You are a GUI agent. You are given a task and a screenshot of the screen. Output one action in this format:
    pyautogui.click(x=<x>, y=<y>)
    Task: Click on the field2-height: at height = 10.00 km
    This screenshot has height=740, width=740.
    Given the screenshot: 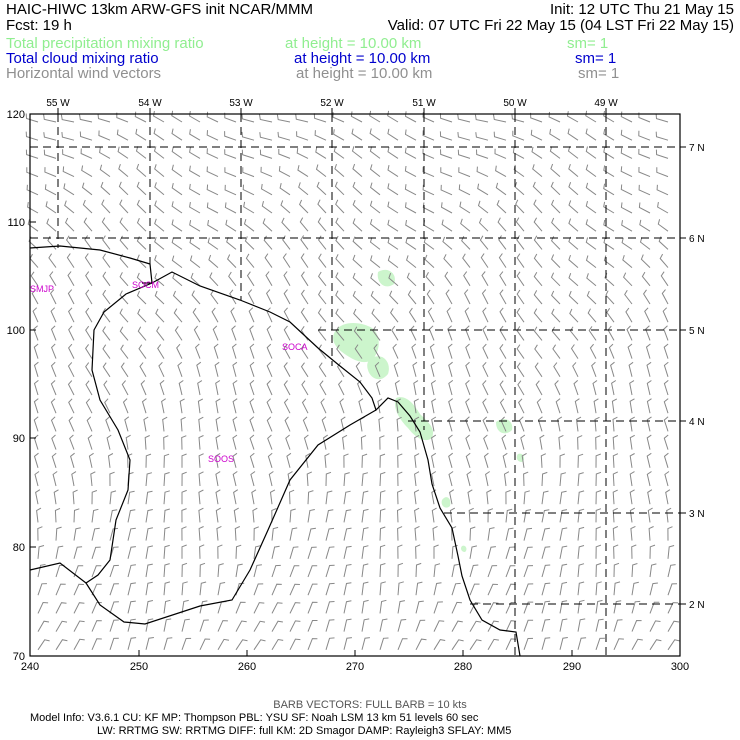 What is the action you would take?
    pyautogui.click(x=362, y=58)
    